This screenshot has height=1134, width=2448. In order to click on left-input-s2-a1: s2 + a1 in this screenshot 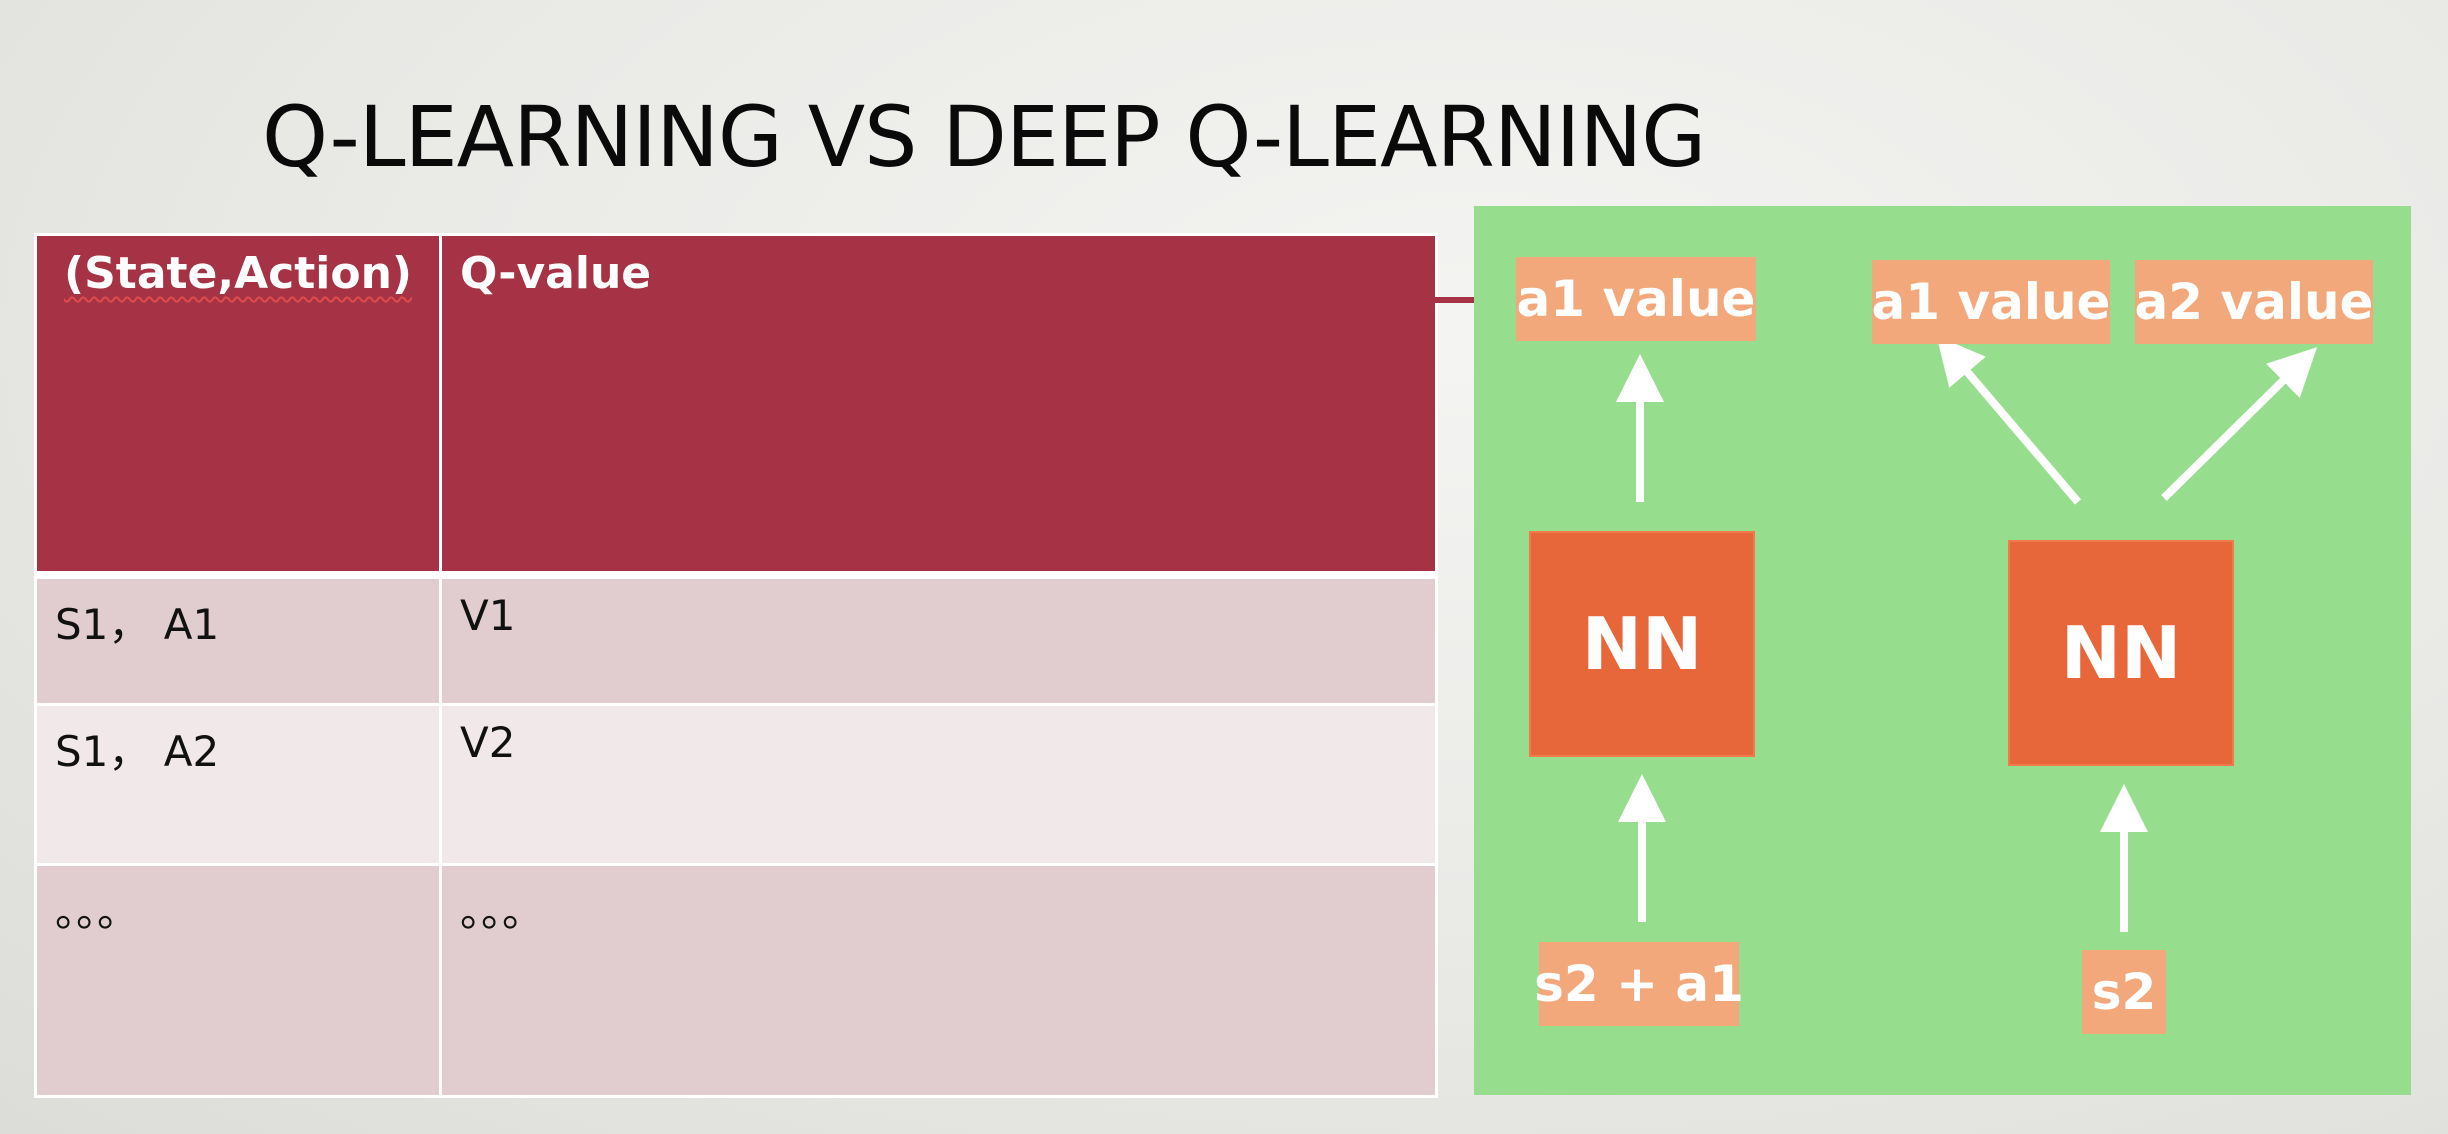, I will do `click(1639, 984)`.